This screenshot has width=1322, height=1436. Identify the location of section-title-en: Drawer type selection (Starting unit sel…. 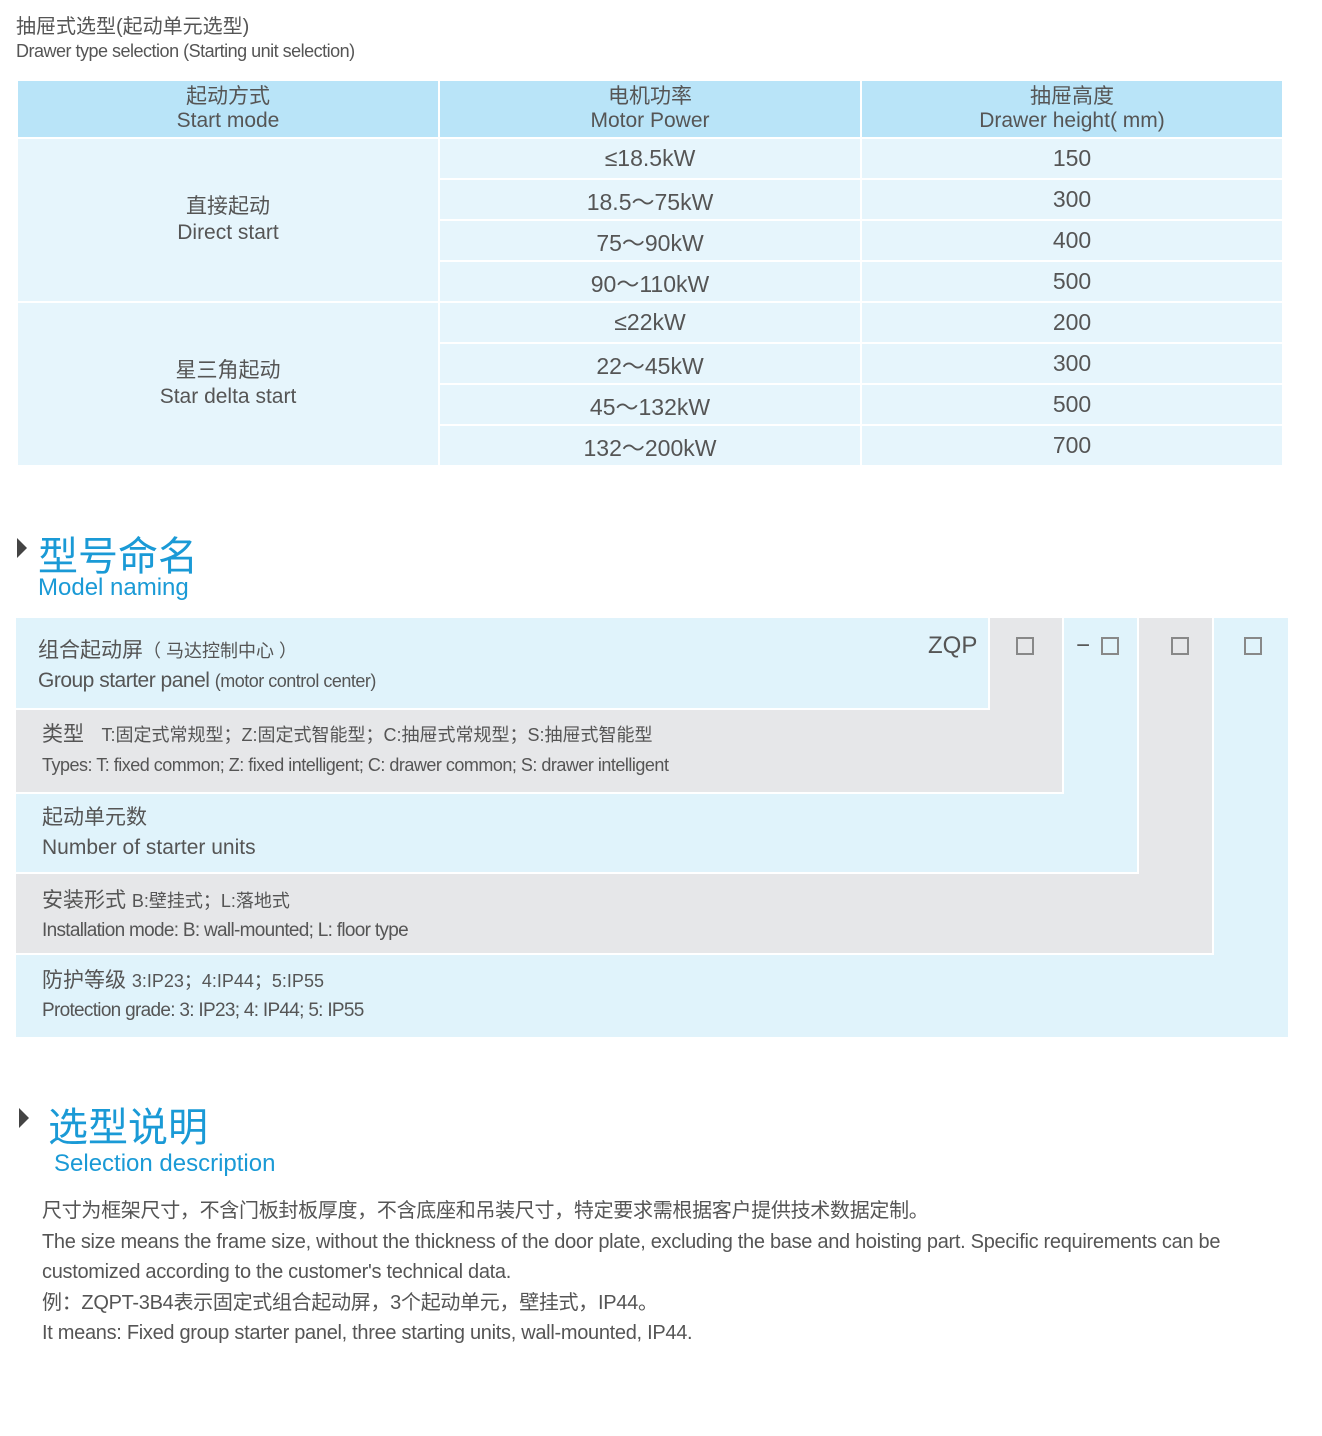
(185, 51).